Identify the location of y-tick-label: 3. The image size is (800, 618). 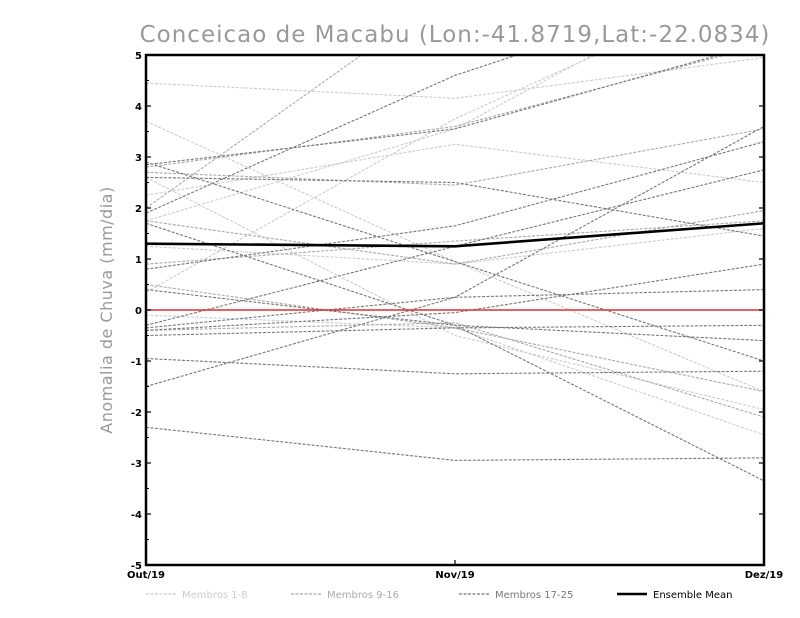
(138, 158).